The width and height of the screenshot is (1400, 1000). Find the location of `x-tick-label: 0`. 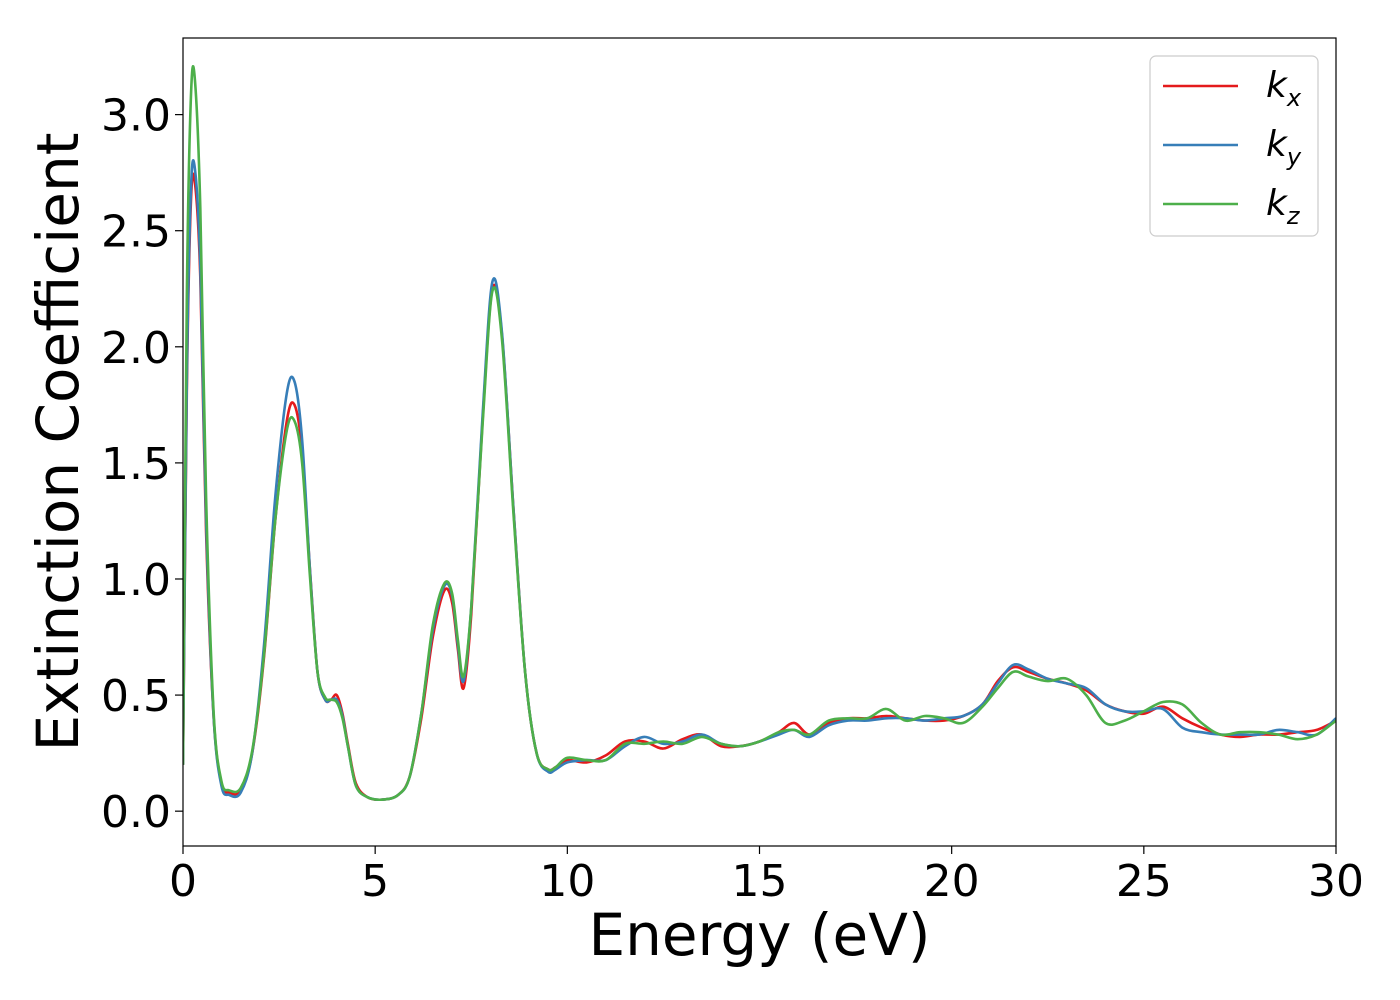

x-tick-label: 0 is located at coordinates (183, 881).